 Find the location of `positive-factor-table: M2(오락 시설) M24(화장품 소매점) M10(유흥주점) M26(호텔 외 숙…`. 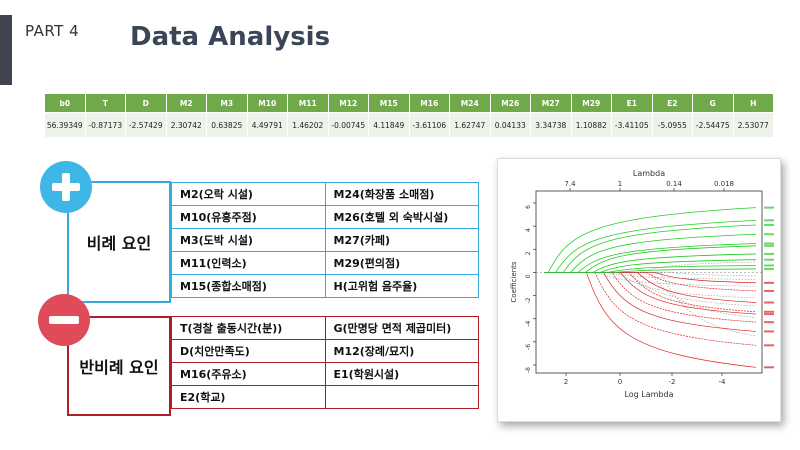

positive-factor-table: M2(오락 시설) M24(화장품 소매점) M10(유흥주점) M26(호텔 외 숙… is located at coordinates (325, 240).